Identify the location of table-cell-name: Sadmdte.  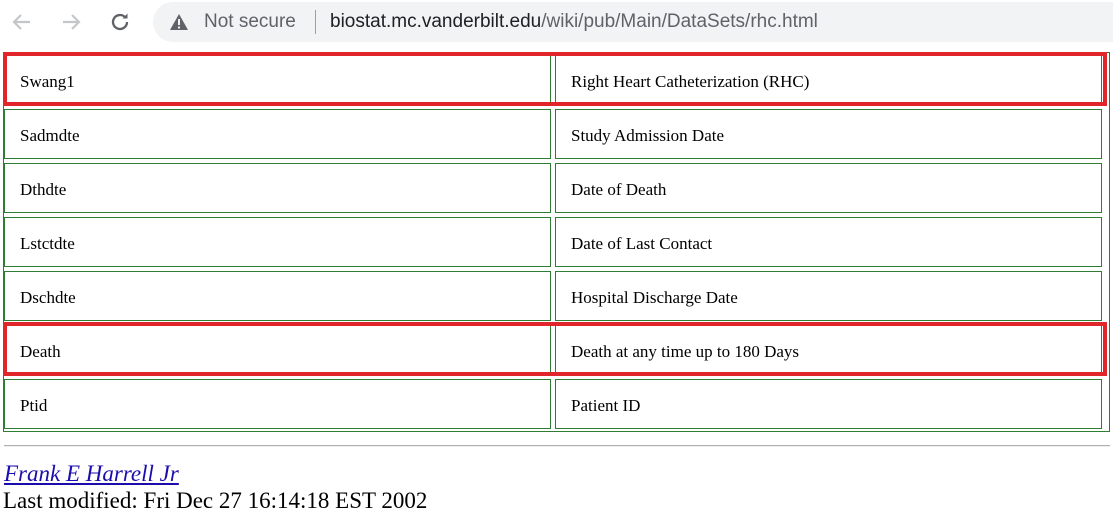
(277, 134).